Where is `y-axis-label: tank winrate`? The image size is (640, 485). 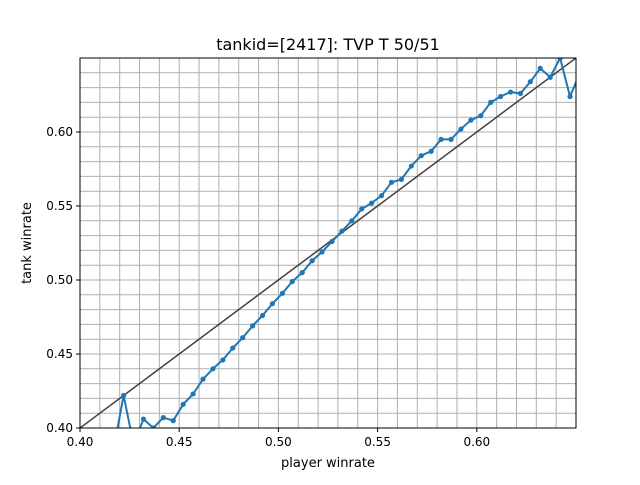
y-axis-label: tank winrate is located at coordinates (27, 243).